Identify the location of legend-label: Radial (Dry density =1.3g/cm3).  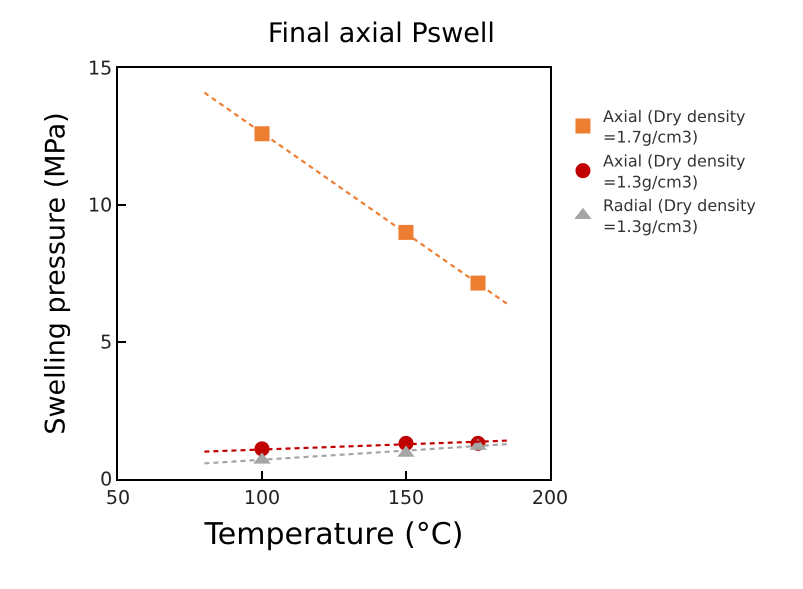
(679, 216).